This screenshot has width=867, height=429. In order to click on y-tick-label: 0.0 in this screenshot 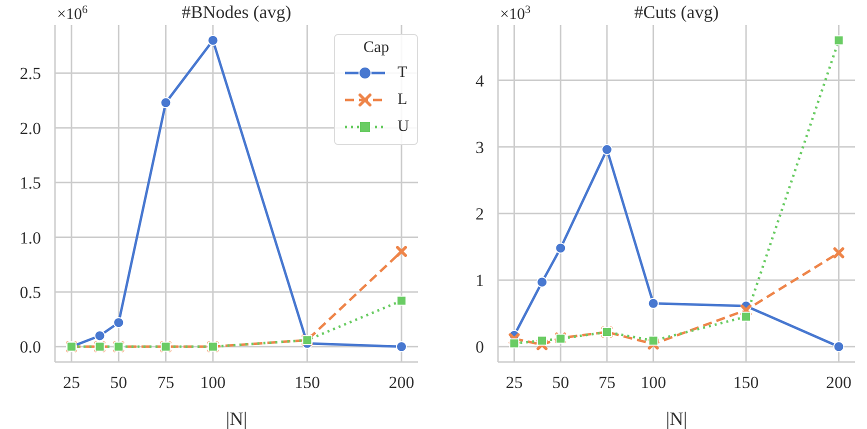, I will do `click(30, 347)`.